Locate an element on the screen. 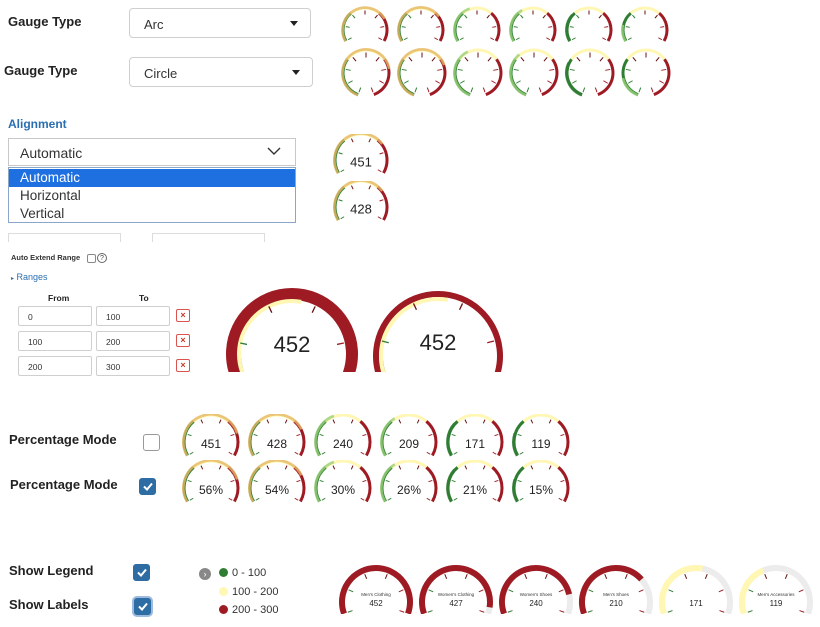 This screenshot has height=627, width=820. gauge-type-label: Gauge Type is located at coordinates (45, 21).